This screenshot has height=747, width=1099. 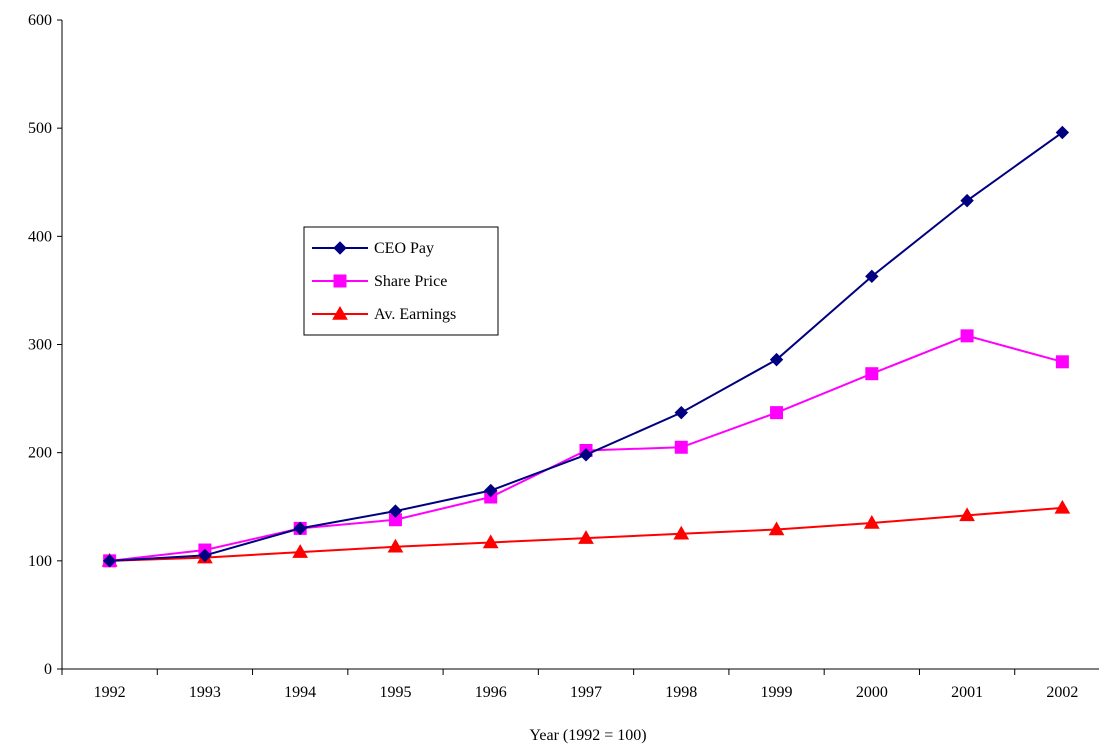 What do you see at coordinates (395, 692) in the screenshot?
I see `x-tick-label: 1995` at bounding box center [395, 692].